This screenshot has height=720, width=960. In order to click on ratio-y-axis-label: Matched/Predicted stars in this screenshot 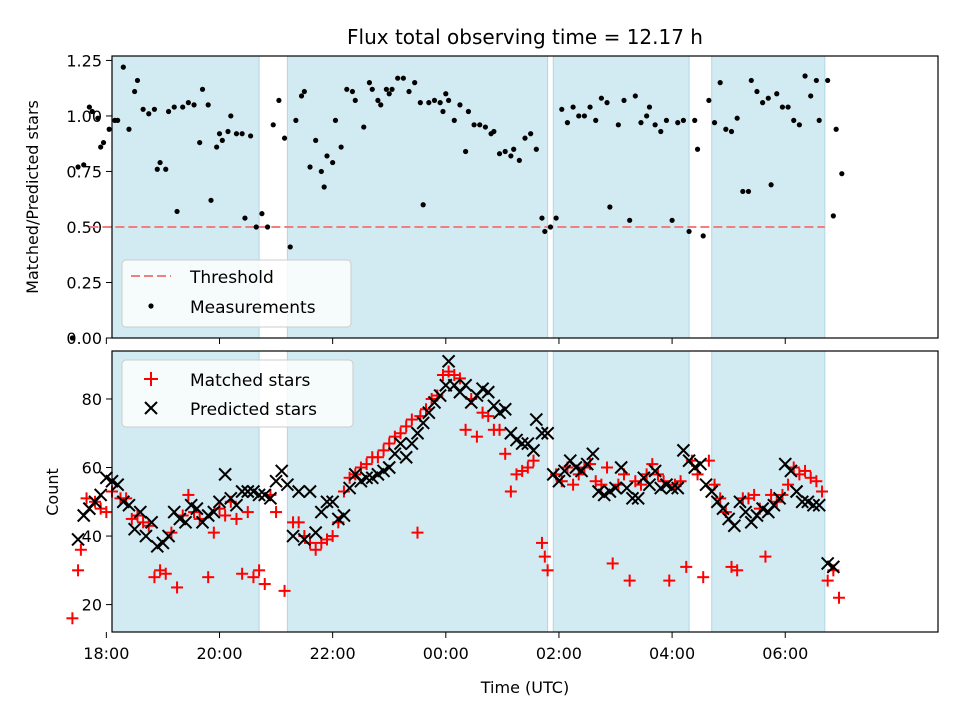, I will do `click(32, 197)`.